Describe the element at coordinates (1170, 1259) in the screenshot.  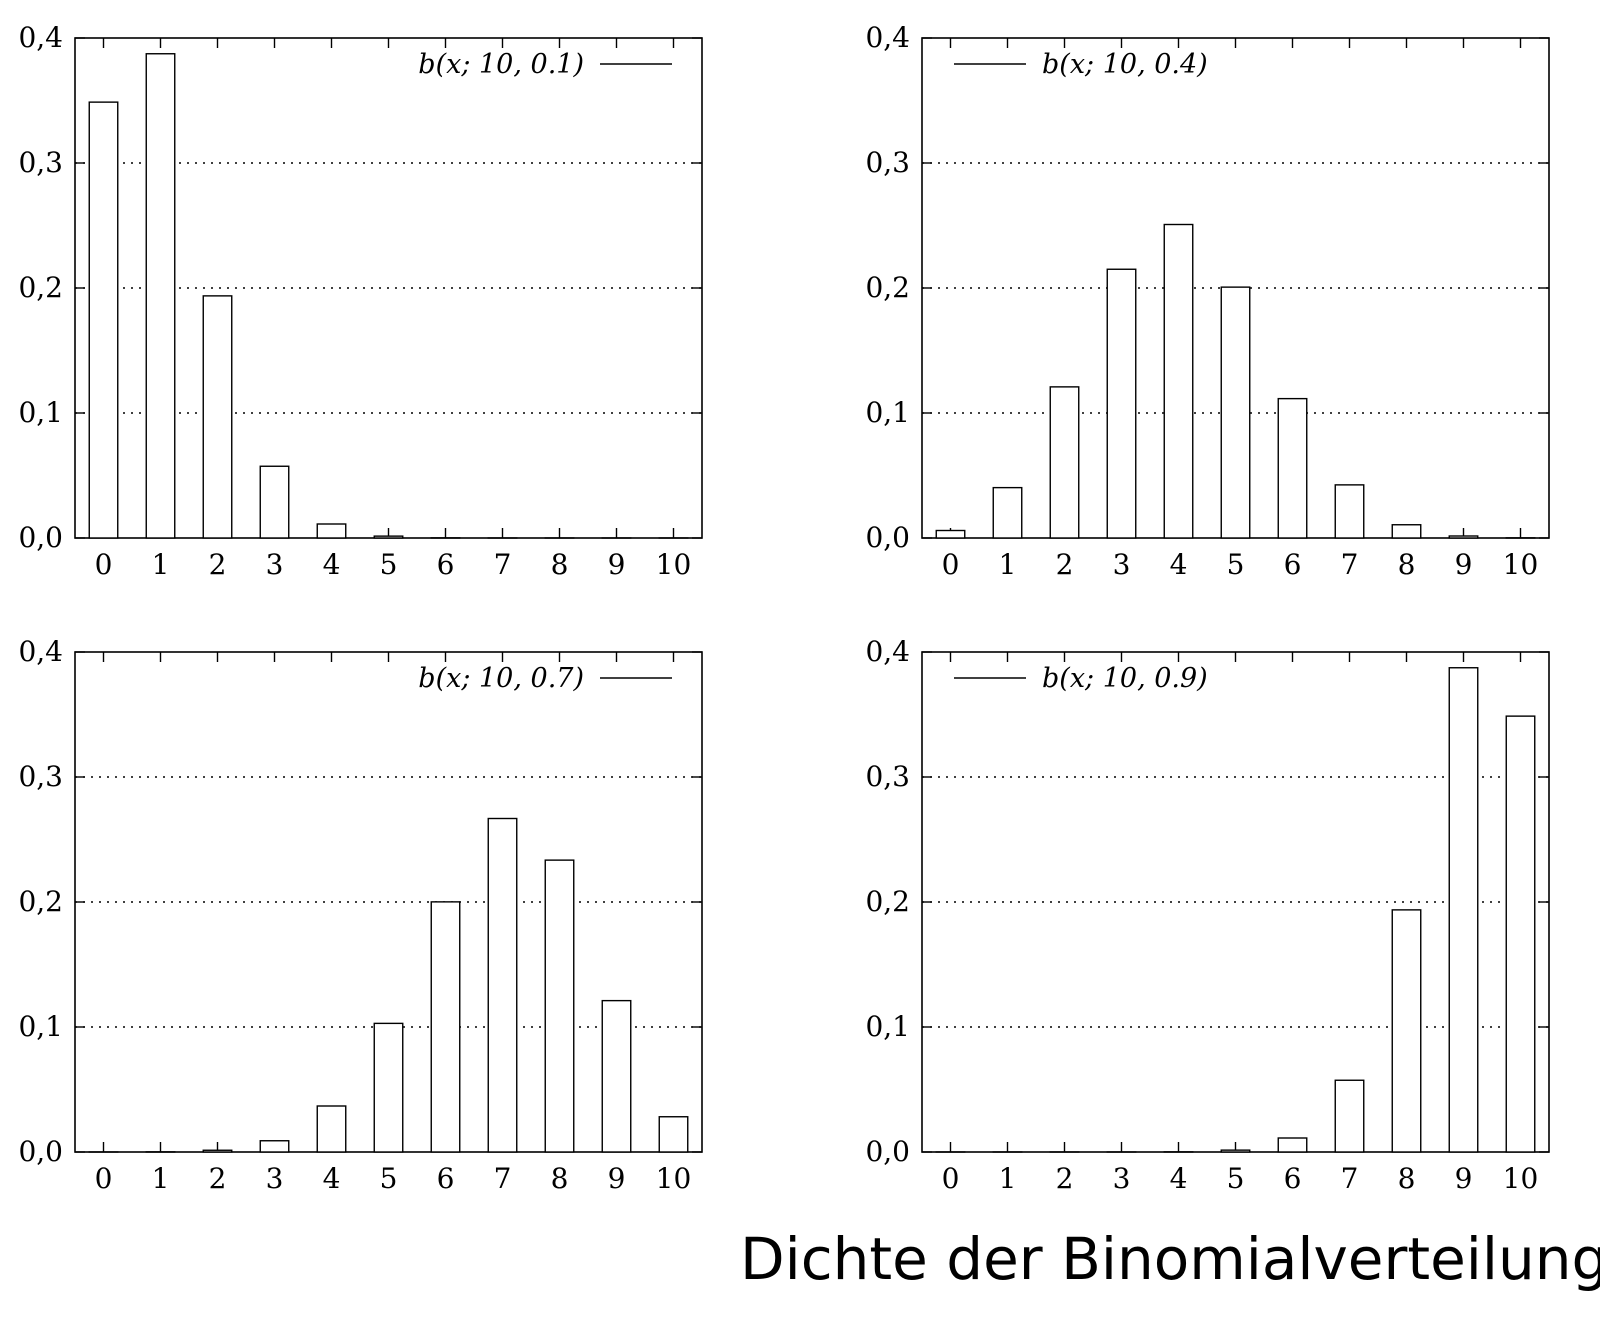
I see `figure-caption: Dichte der Binomialverteilung` at that location.